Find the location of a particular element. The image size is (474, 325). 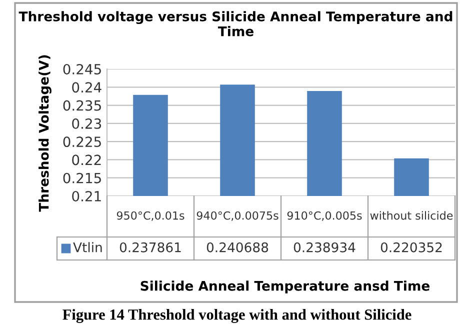

data-label: 0.237861 is located at coordinates (150, 247).